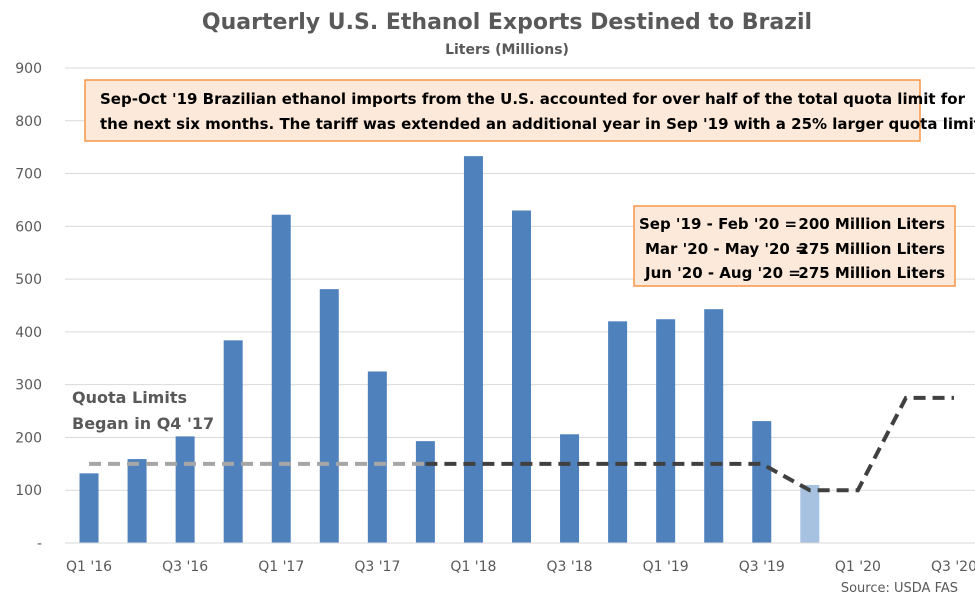  Describe the element at coordinates (502, 110) in the screenshot. I see `main-note-background` at that location.